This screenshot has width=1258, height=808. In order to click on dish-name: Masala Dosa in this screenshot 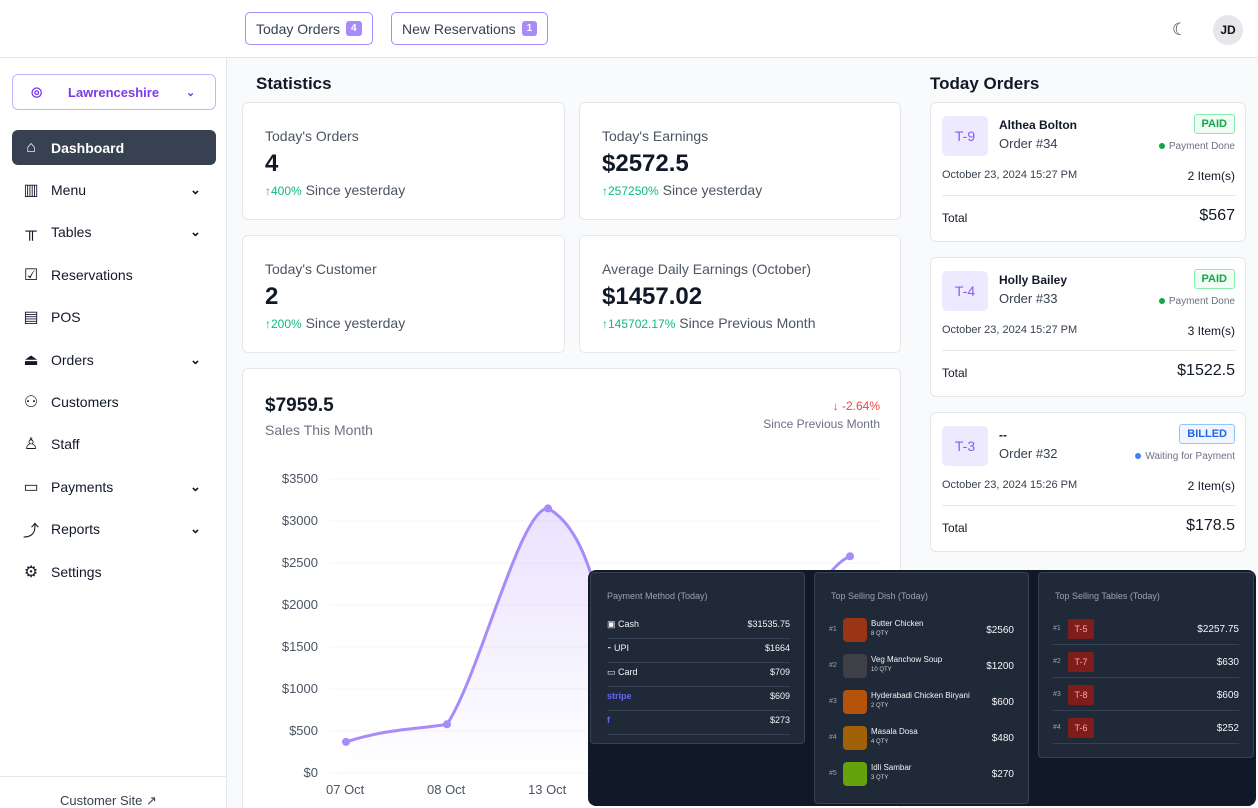, I will do `click(894, 731)`.